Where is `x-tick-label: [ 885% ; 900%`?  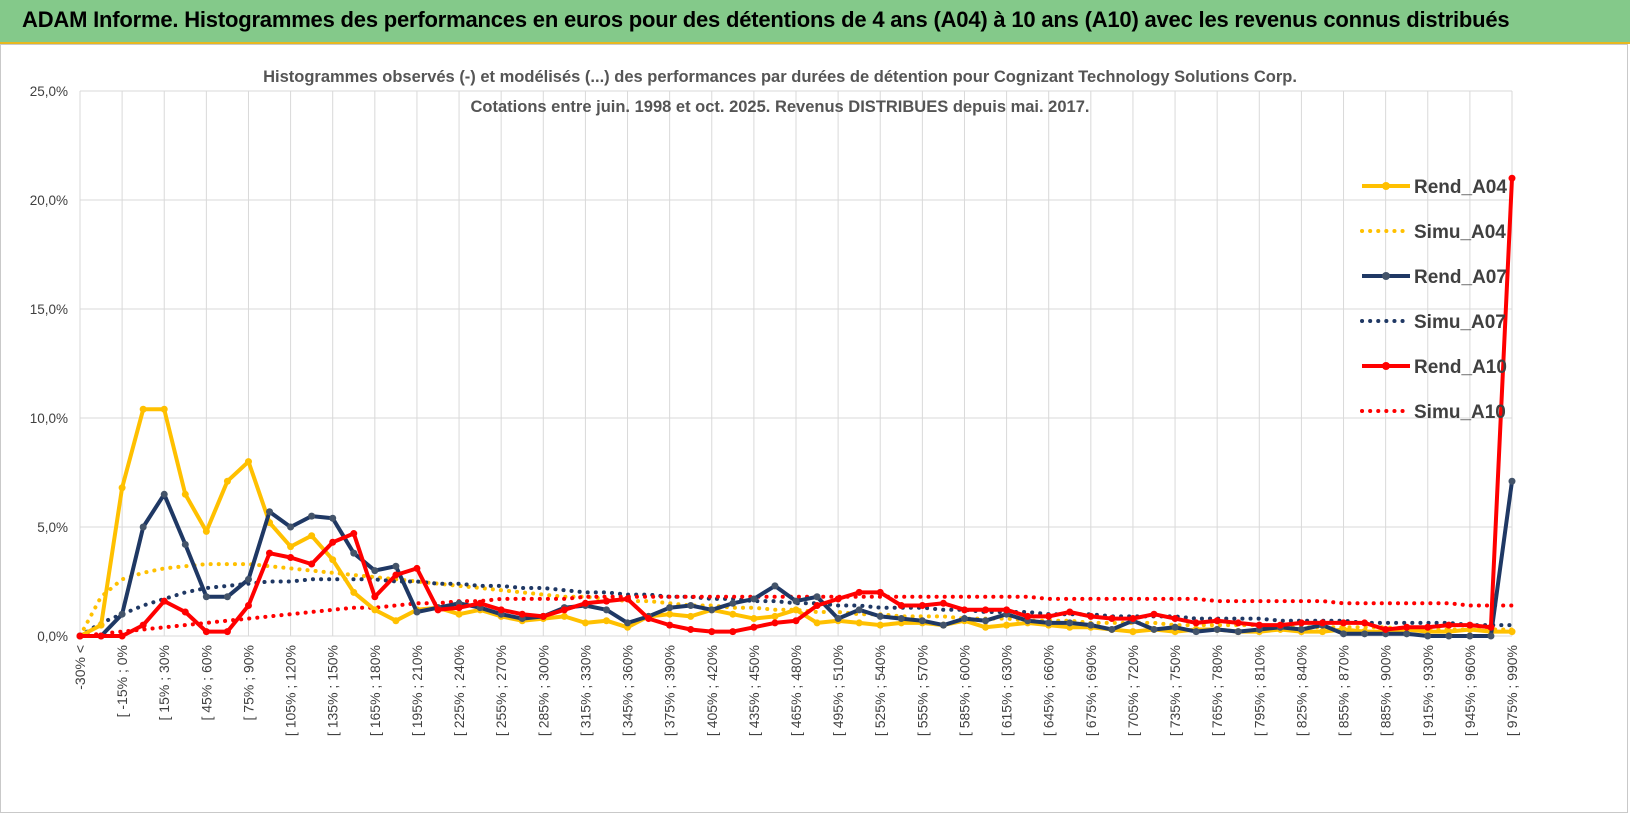 x-tick-label: [ 885% ; 900% is located at coordinates (1386, 690).